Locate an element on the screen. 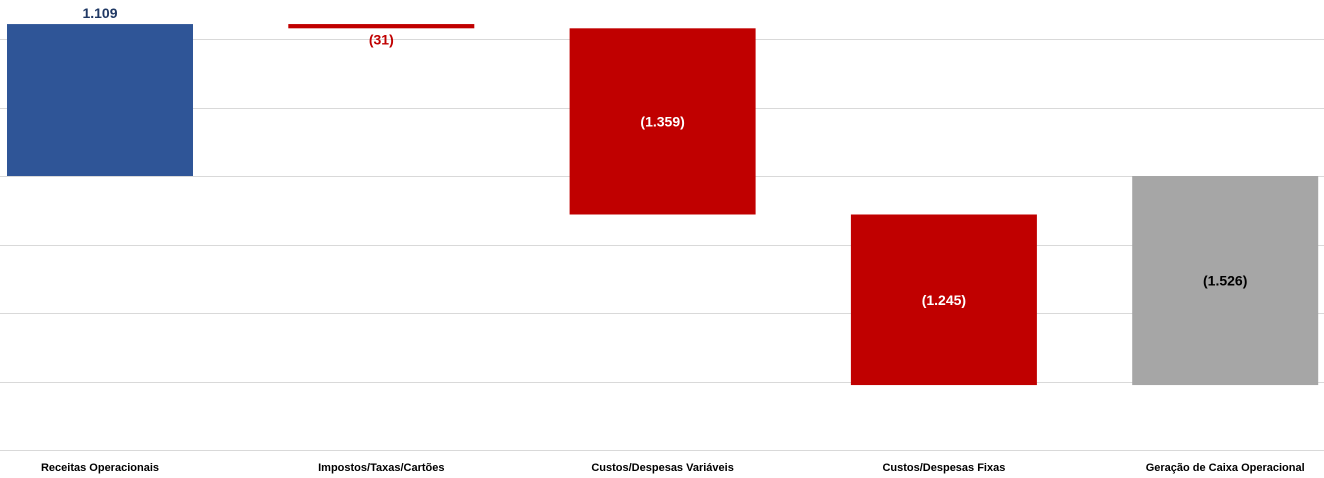  data-label-3: (1.245) is located at coordinates (944, 300).